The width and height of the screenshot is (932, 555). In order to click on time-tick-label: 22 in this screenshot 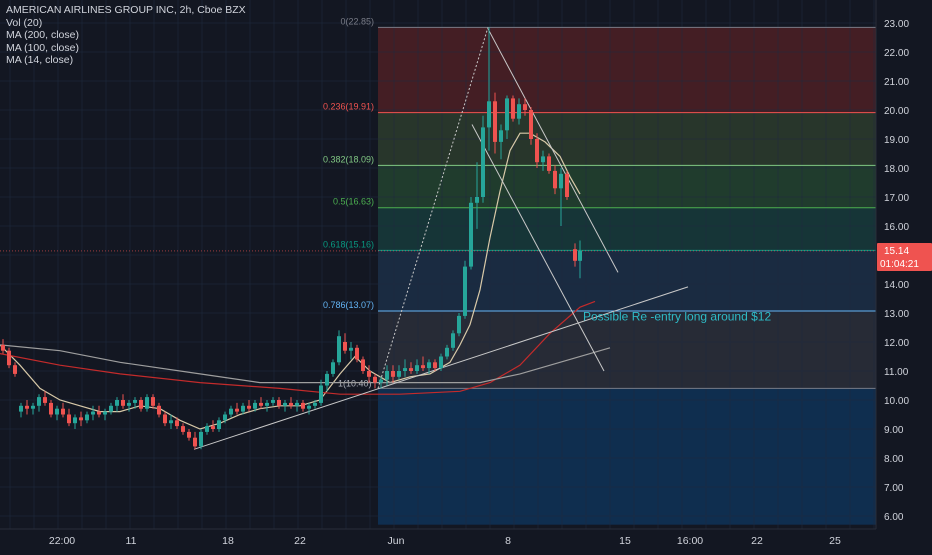, I will do `click(757, 541)`.